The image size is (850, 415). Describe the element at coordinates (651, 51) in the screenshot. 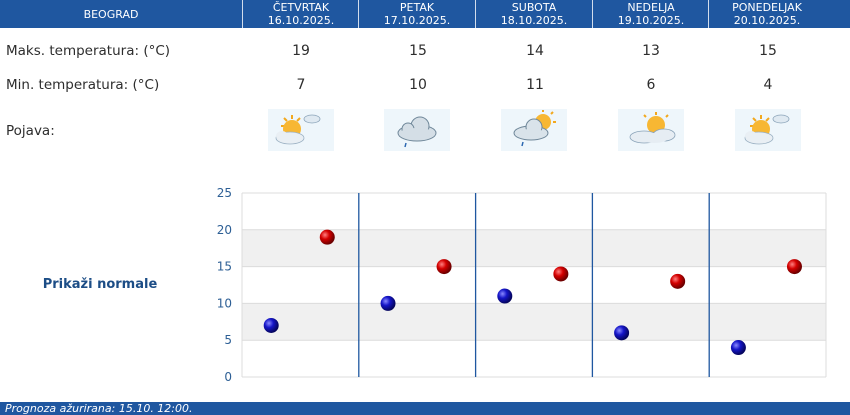

I see `max-temp-value: 13` at that location.